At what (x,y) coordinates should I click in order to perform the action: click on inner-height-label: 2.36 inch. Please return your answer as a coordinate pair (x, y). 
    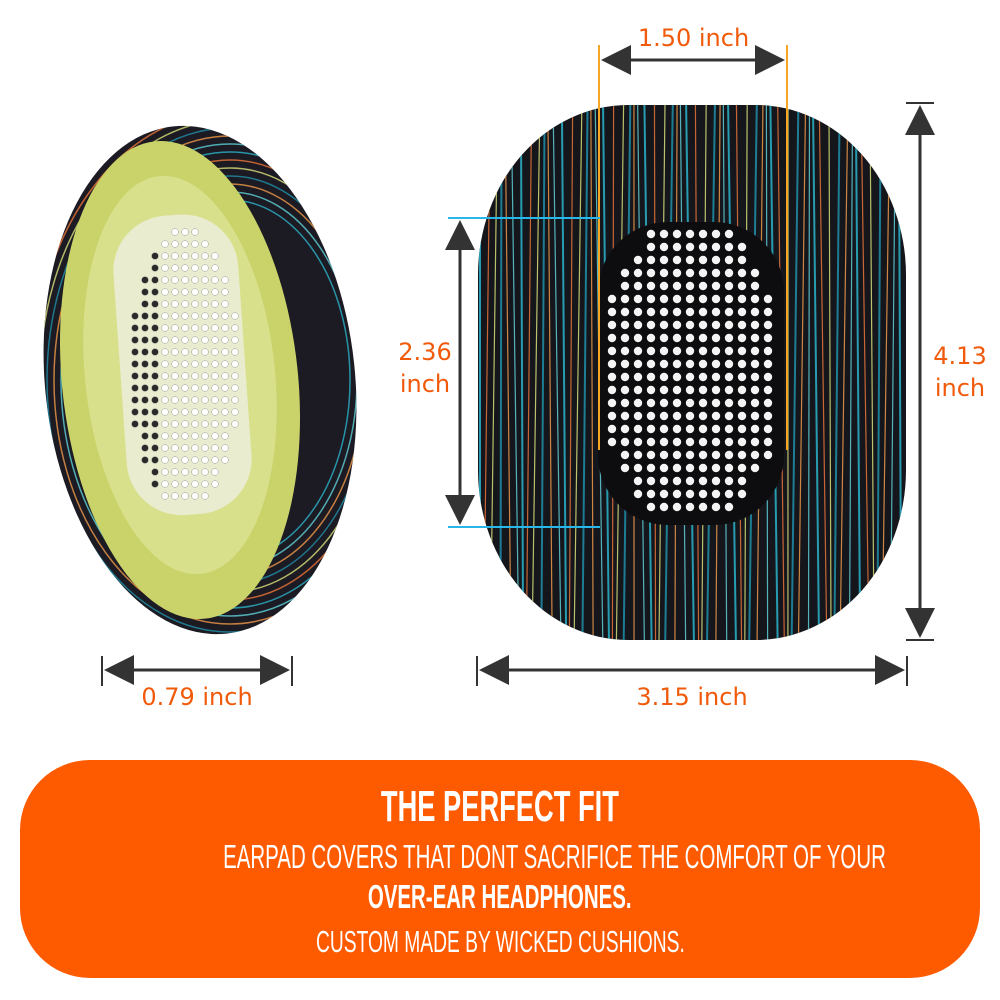
    Looking at the image, I should click on (425, 368).